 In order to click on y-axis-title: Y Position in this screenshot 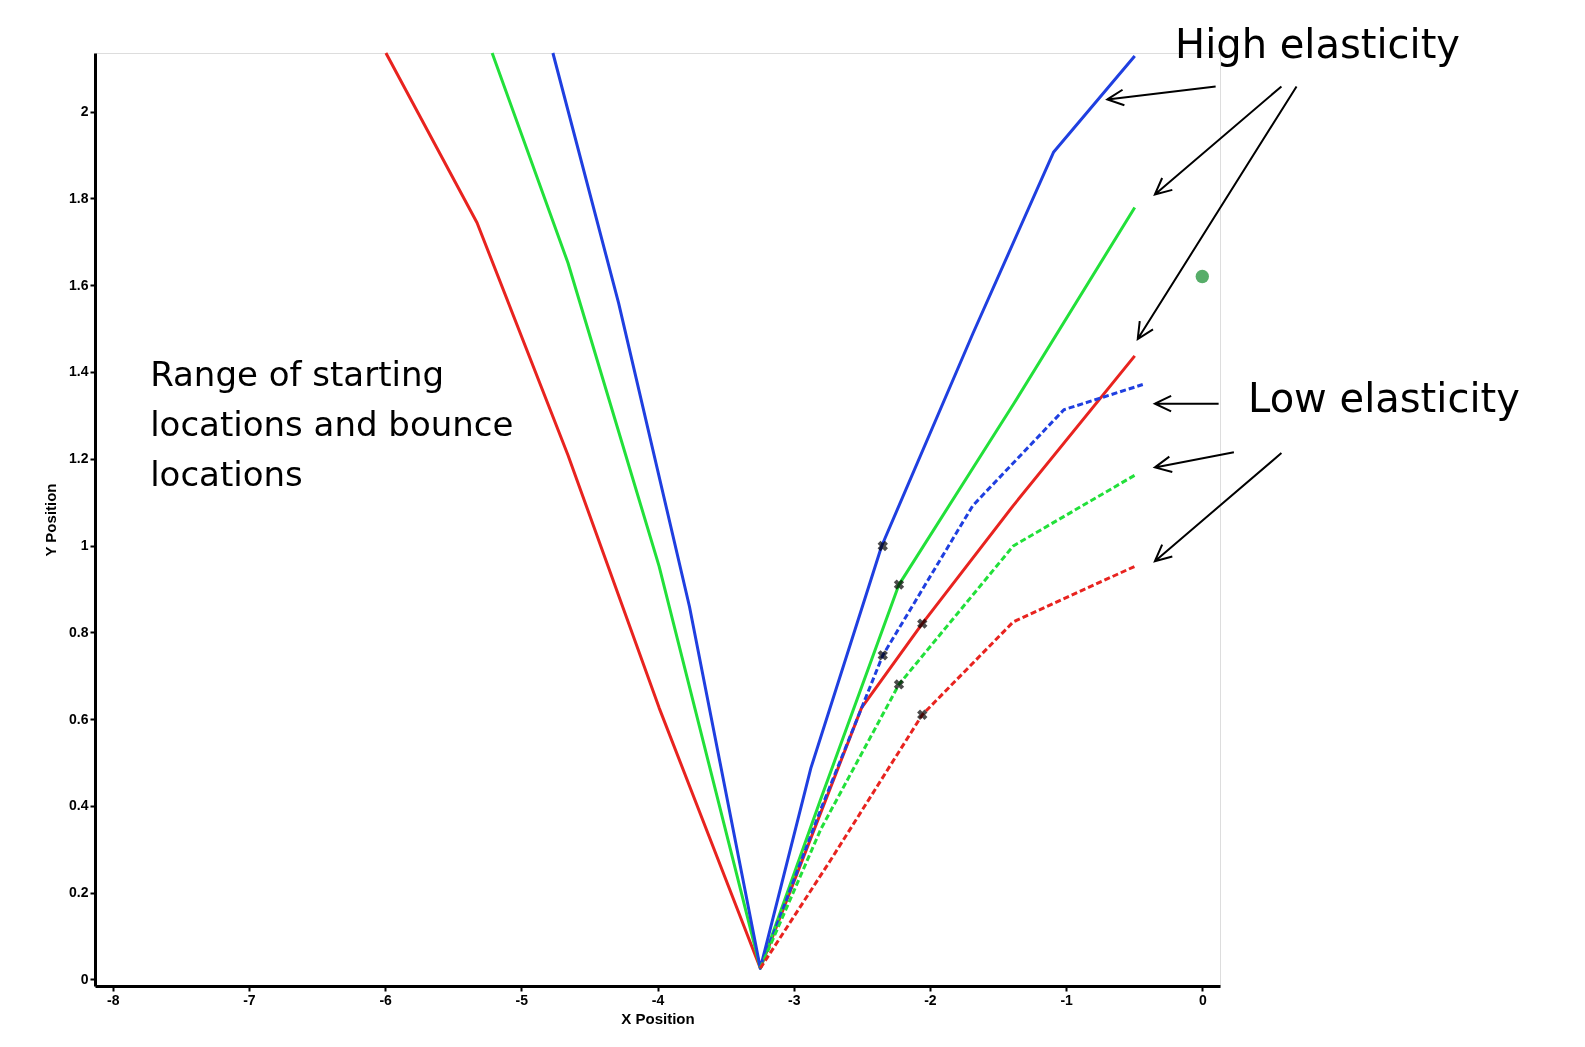, I will do `click(51, 520)`.